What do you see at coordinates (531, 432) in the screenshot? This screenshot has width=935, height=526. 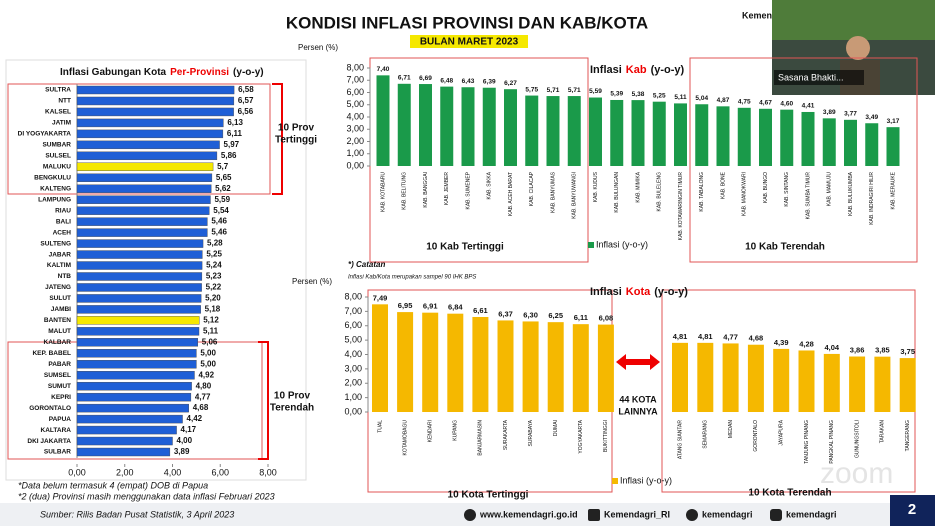 I see `x-tick-label: SURABAYA` at bounding box center [531, 432].